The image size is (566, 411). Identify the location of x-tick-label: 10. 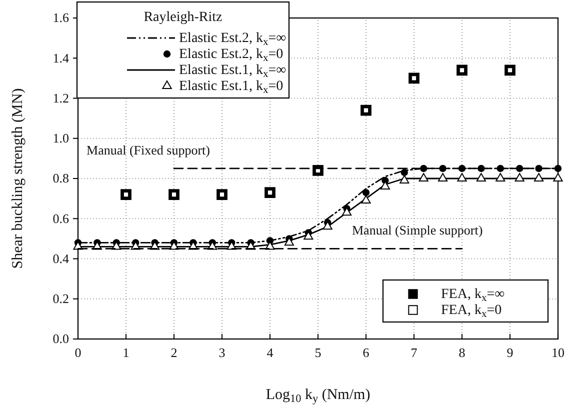
(558, 352).